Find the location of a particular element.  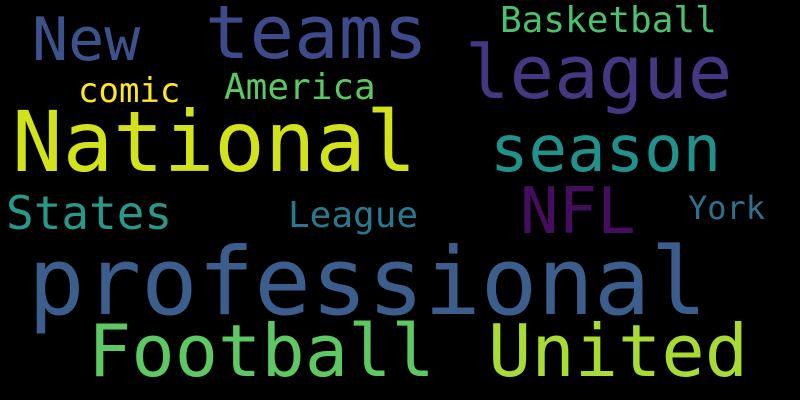

word-states: States is located at coordinates (89, 213).